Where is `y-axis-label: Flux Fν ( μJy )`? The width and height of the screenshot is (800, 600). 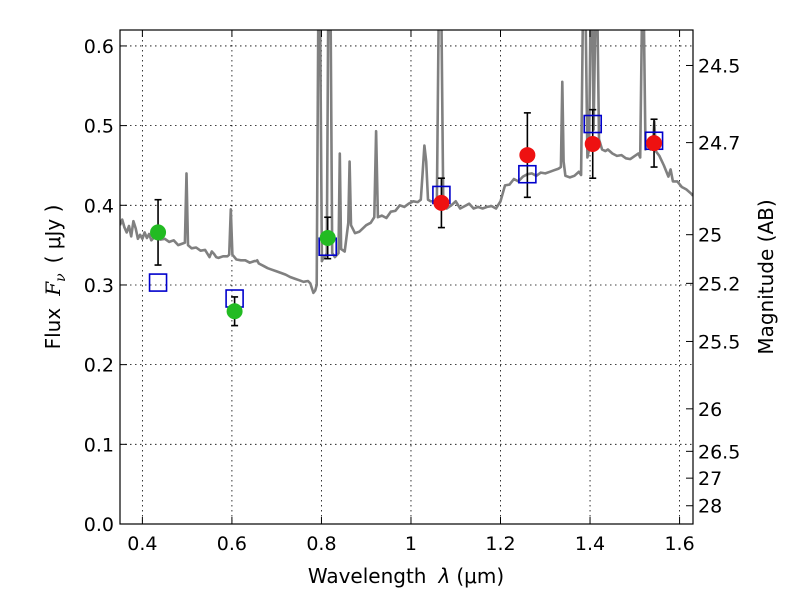
y-axis-label: Flux Fν ( μJy ) is located at coordinates (55, 277).